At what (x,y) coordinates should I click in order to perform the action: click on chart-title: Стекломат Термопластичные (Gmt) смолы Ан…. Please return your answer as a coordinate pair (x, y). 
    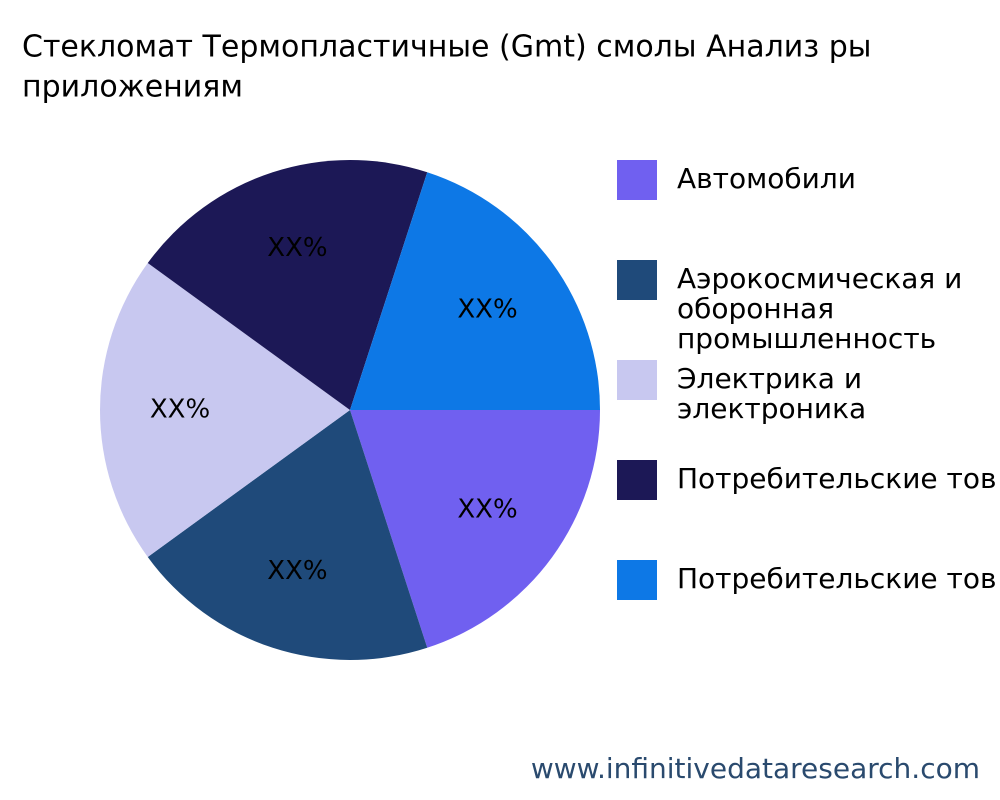
    Looking at the image, I should click on (447, 47).